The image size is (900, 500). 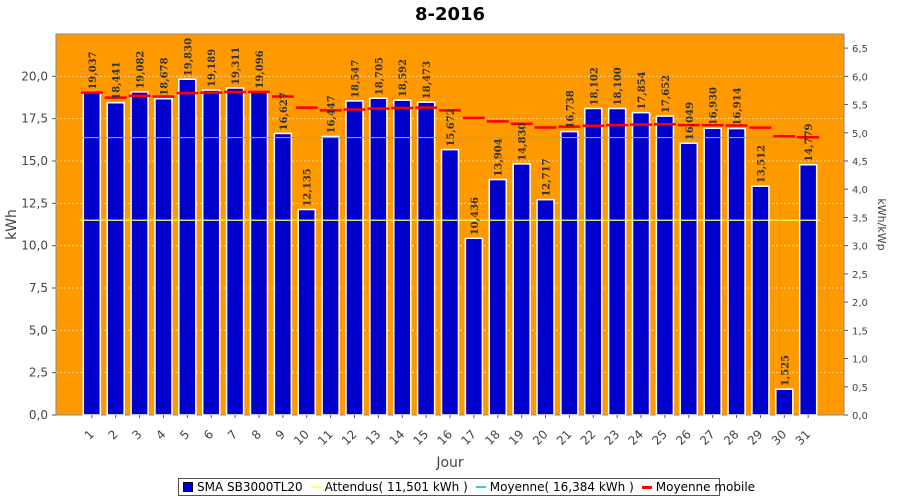 What do you see at coordinates (612, 437) in the screenshot?
I see `x-tick-label: 23` at bounding box center [612, 437].